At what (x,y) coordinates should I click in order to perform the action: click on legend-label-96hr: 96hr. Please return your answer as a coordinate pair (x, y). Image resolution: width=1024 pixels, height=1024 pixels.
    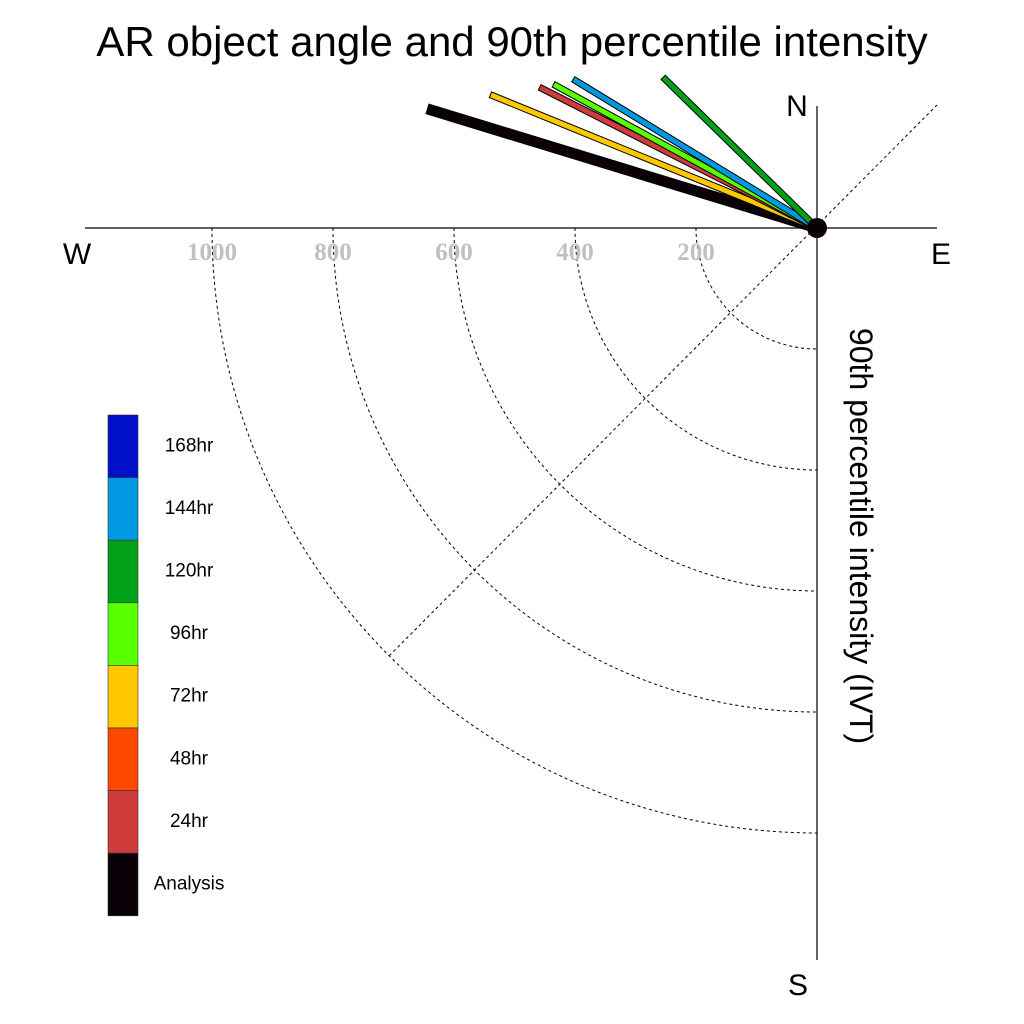
    Looking at the image, I should click on (189, 633).